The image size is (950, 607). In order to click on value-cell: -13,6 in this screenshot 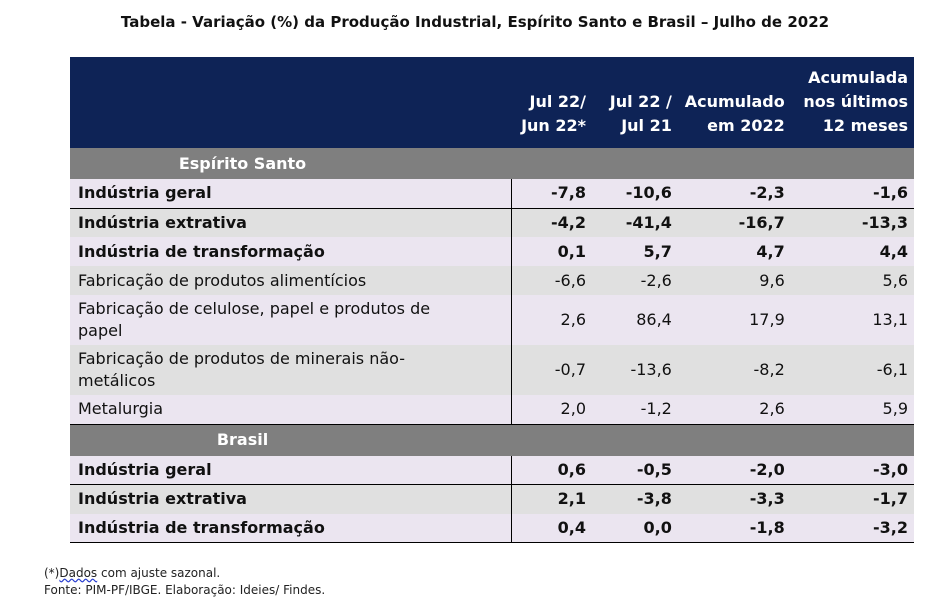, I will do `click(635, 370)`.